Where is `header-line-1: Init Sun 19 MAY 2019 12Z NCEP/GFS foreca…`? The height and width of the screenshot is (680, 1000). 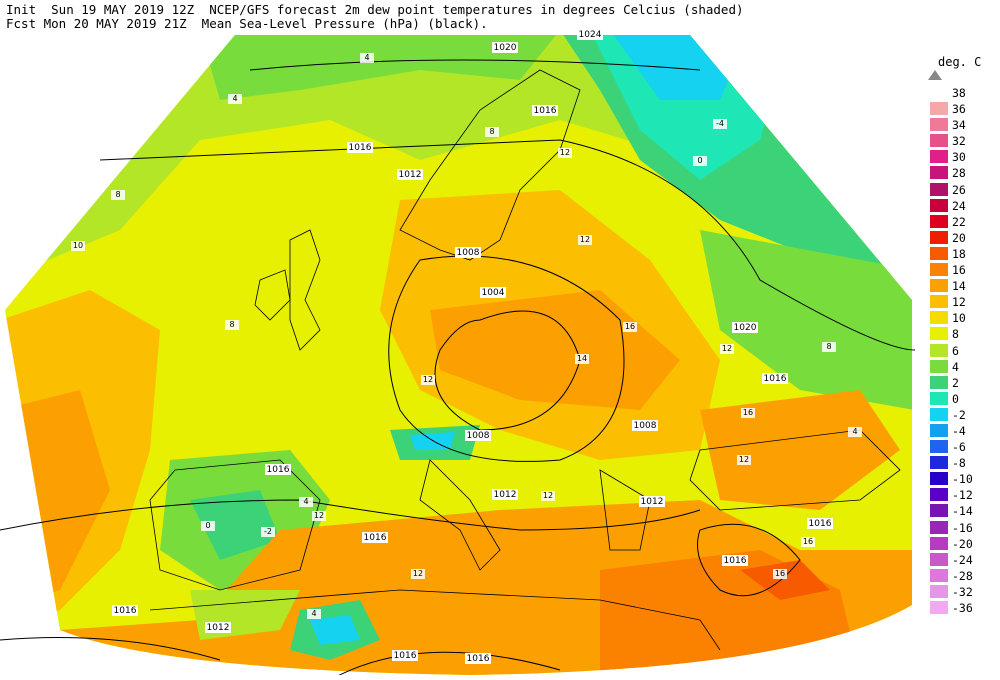
header-line-1: Init Sun 19 MAY 2019 12Z NCEP/GFS foreca… is located at coordinates (375, 9).